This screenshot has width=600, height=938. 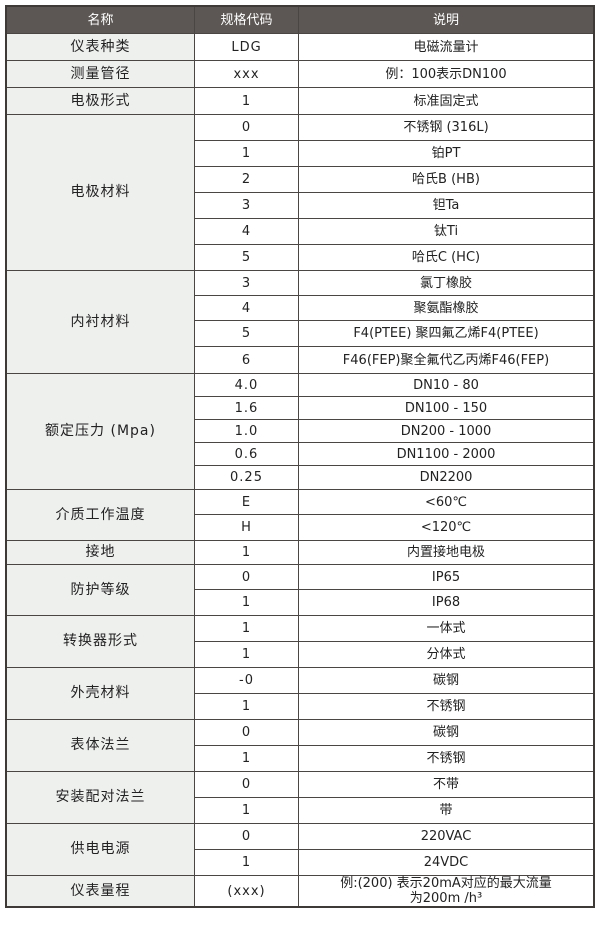 I want to click on spec-name: 额定压力 (Mpa), so click(x=100, y=431).